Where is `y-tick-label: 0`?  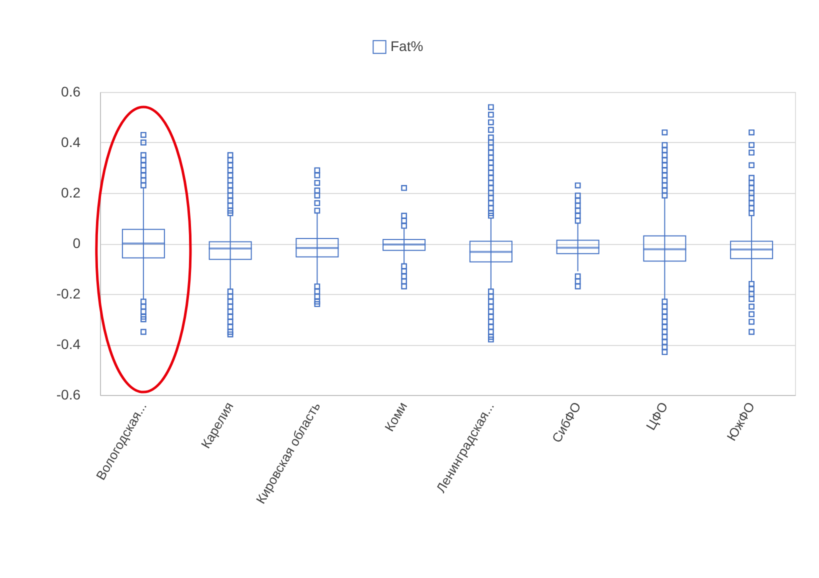 y-tick-label: 0 is located at coordinates (76, 243).